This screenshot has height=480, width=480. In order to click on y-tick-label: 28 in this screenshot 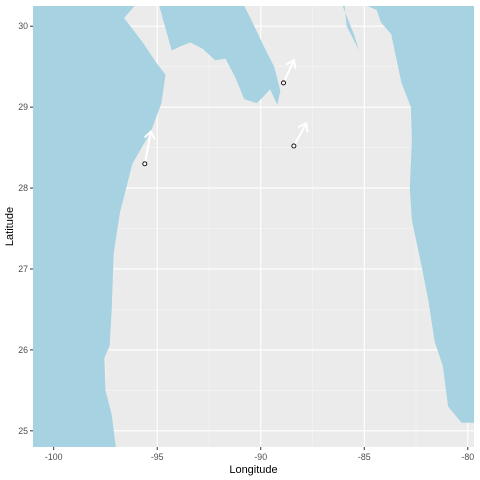, I will do `click(23, 188)`.